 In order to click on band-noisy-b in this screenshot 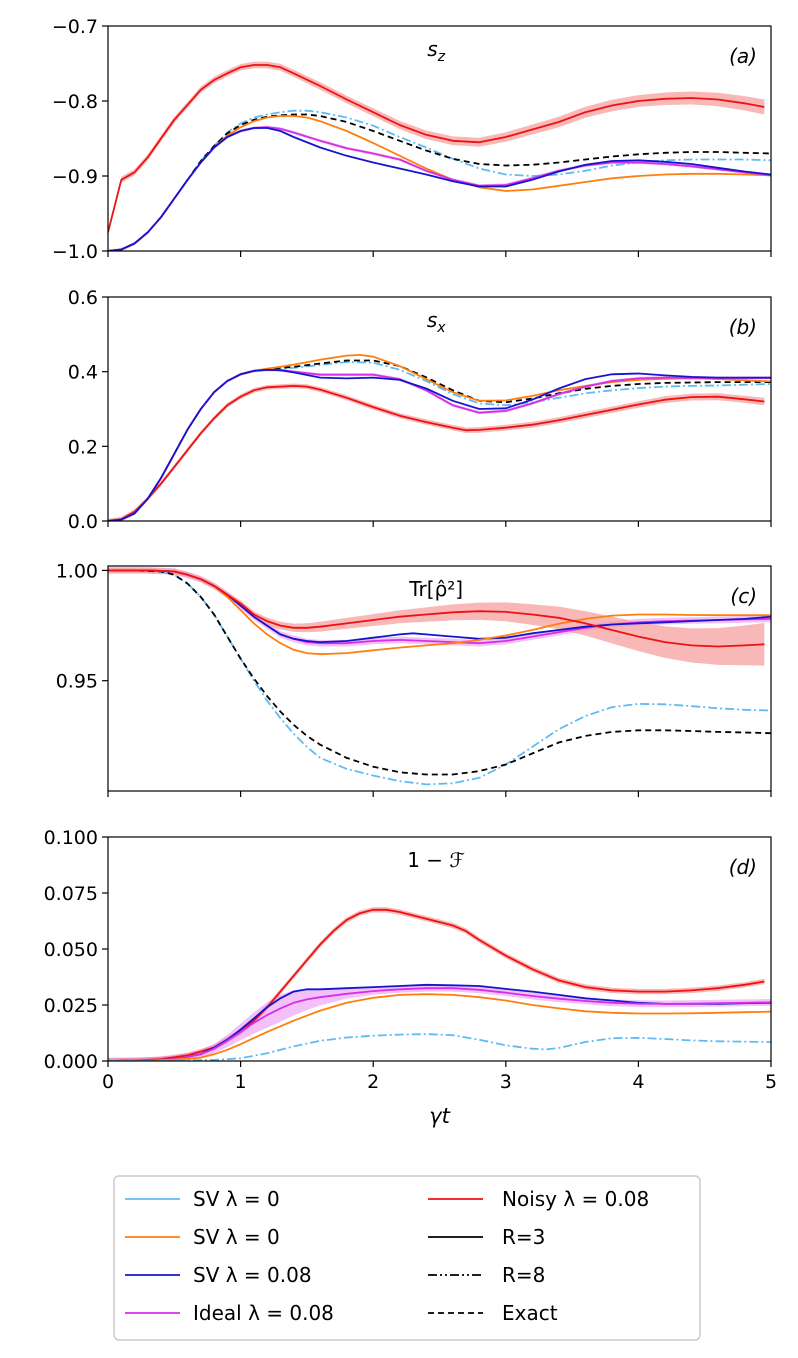, I will do `click(436, 452)`.